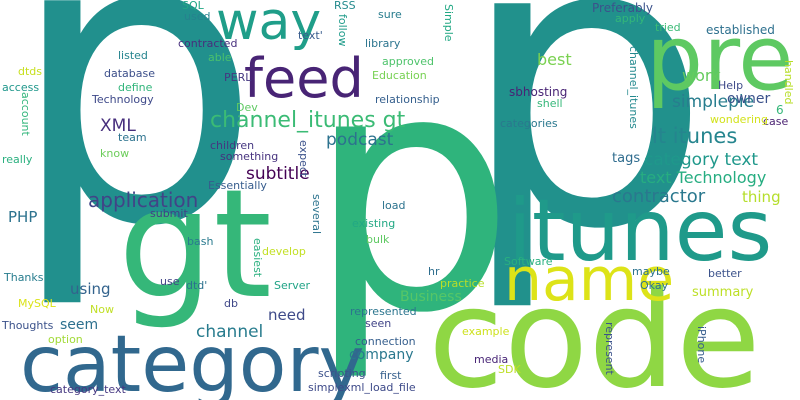 Image resolution: width=800 pixels, height=400 pixels. Describe the element at coordinates (65, 339) in the screenshot. I see `word-option: option` at that location.